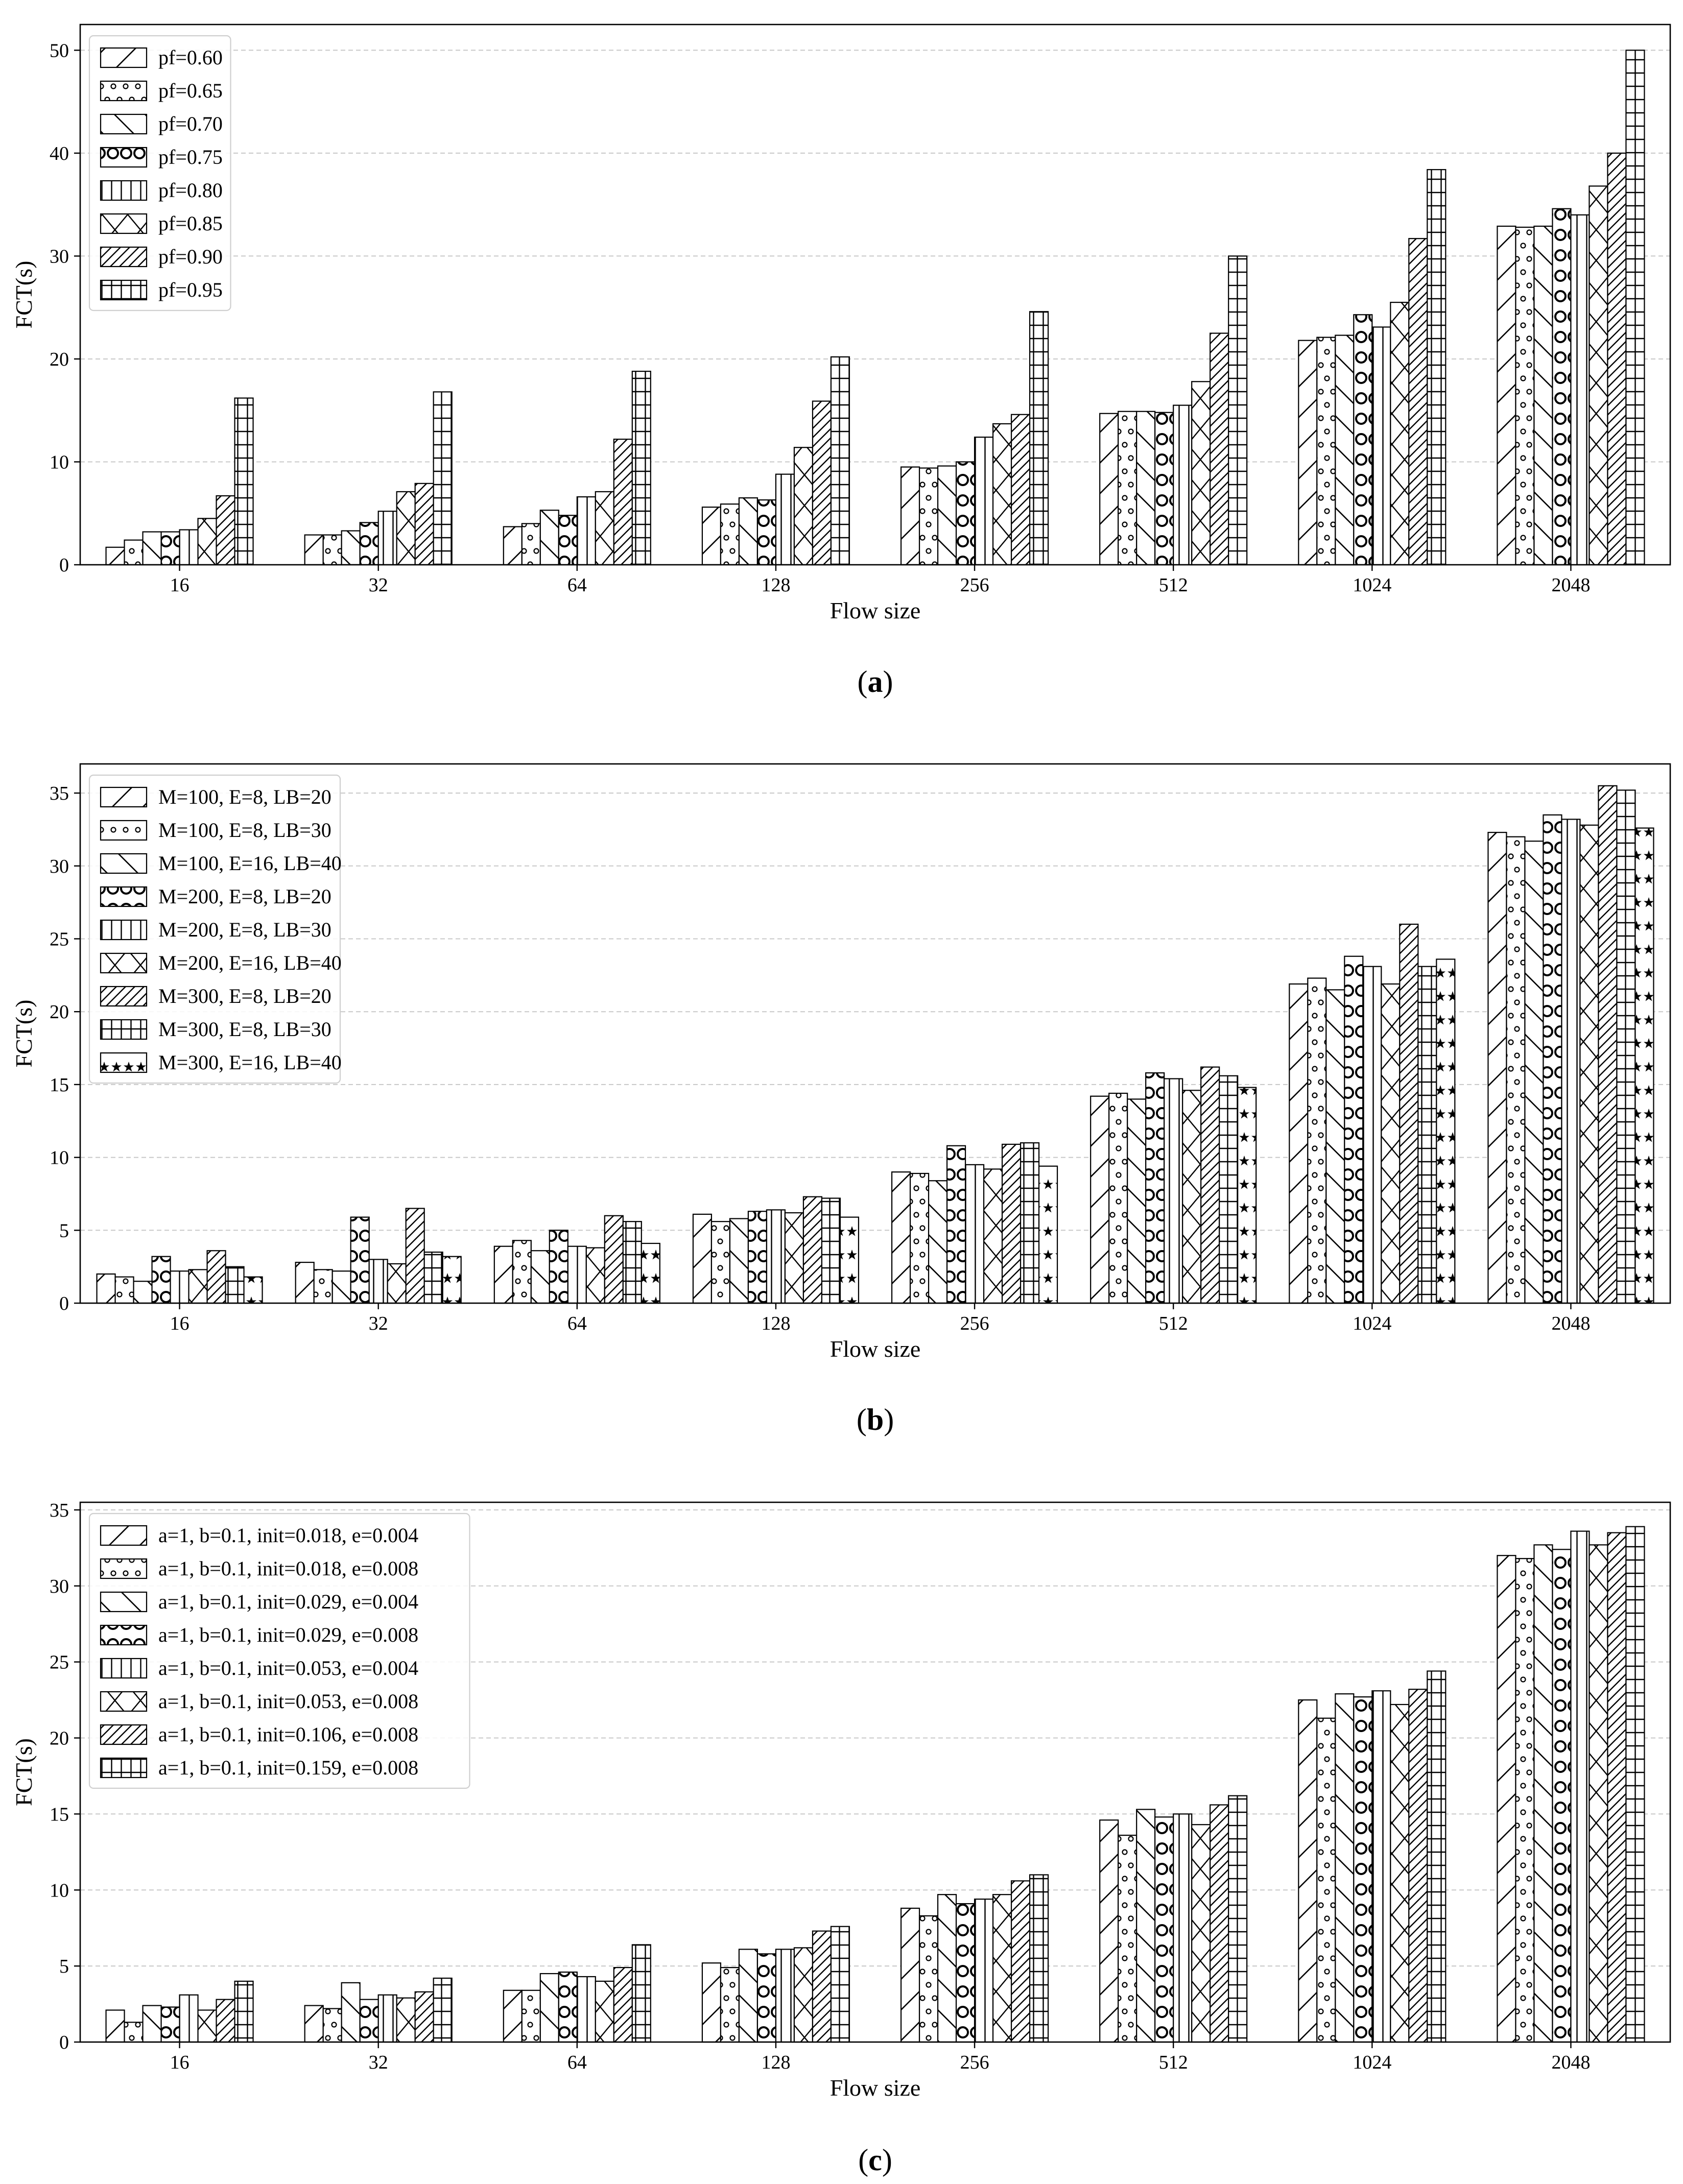  Describe the element at coordinates (1608, 1044) in the screenshot. I see `bar-m-300-e-8-lb-20-2048` at that location.